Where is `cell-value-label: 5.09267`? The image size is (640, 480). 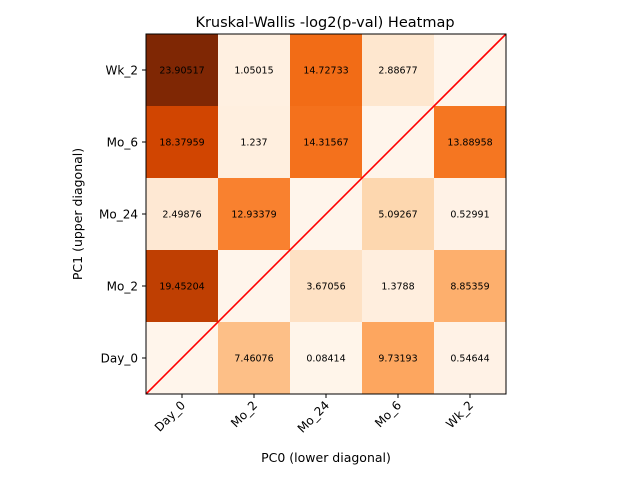 cell-value-label: 5.09267 is located at coordinates (397, 215).